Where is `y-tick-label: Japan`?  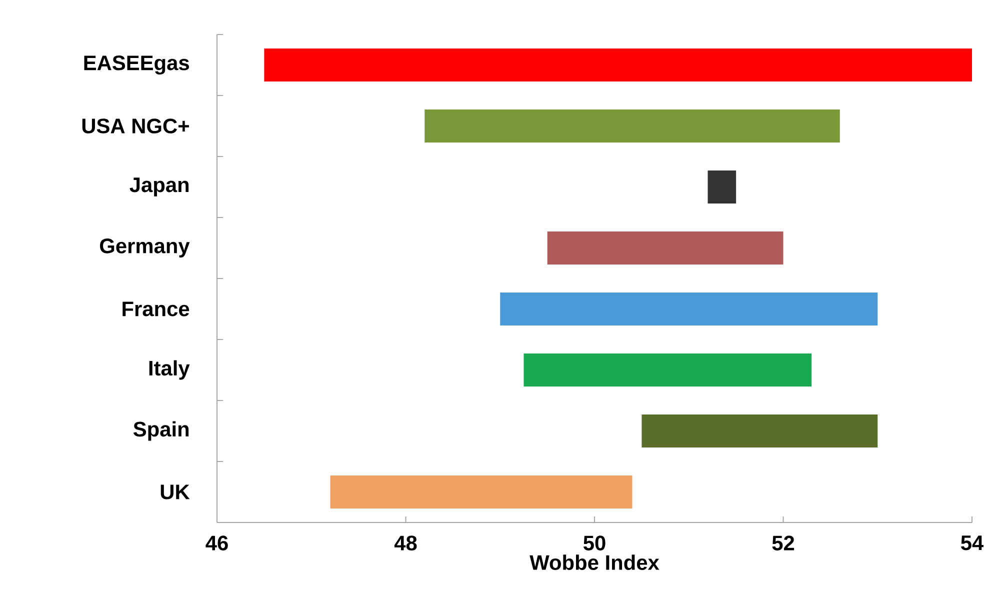
y-tick-label: Japan is located at coordinates (159, 187).